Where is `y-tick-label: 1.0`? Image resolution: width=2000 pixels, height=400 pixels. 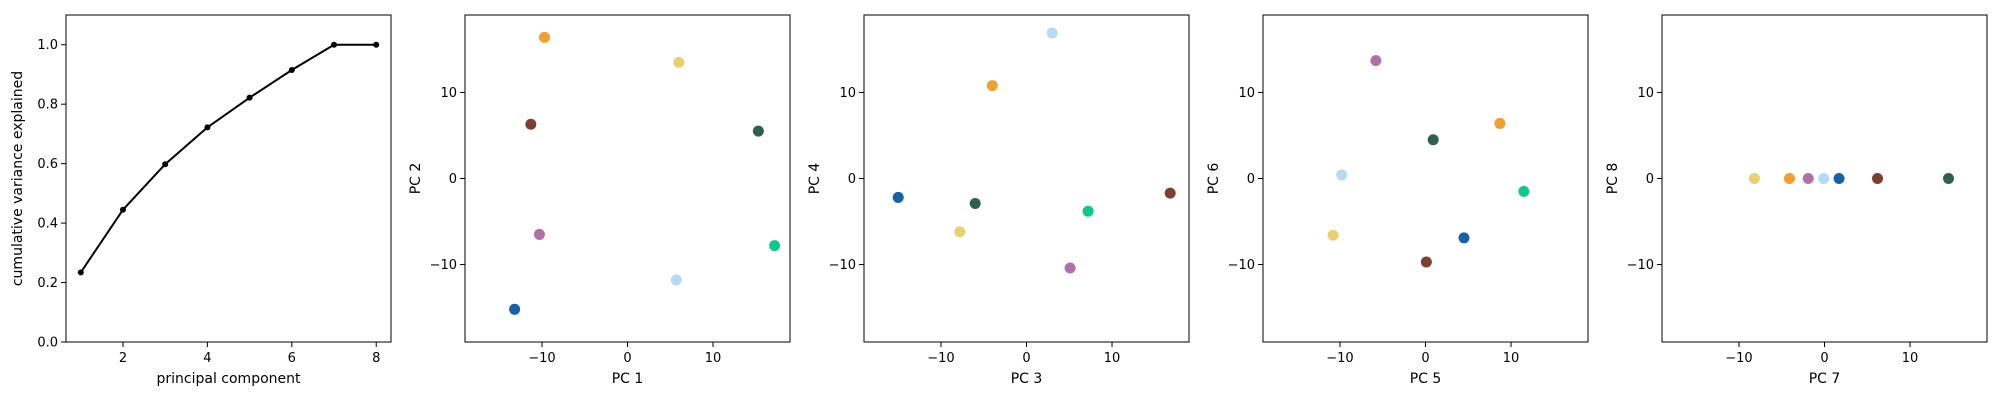 y-tick-label: 1.0 is located at coordinates (47, 45).